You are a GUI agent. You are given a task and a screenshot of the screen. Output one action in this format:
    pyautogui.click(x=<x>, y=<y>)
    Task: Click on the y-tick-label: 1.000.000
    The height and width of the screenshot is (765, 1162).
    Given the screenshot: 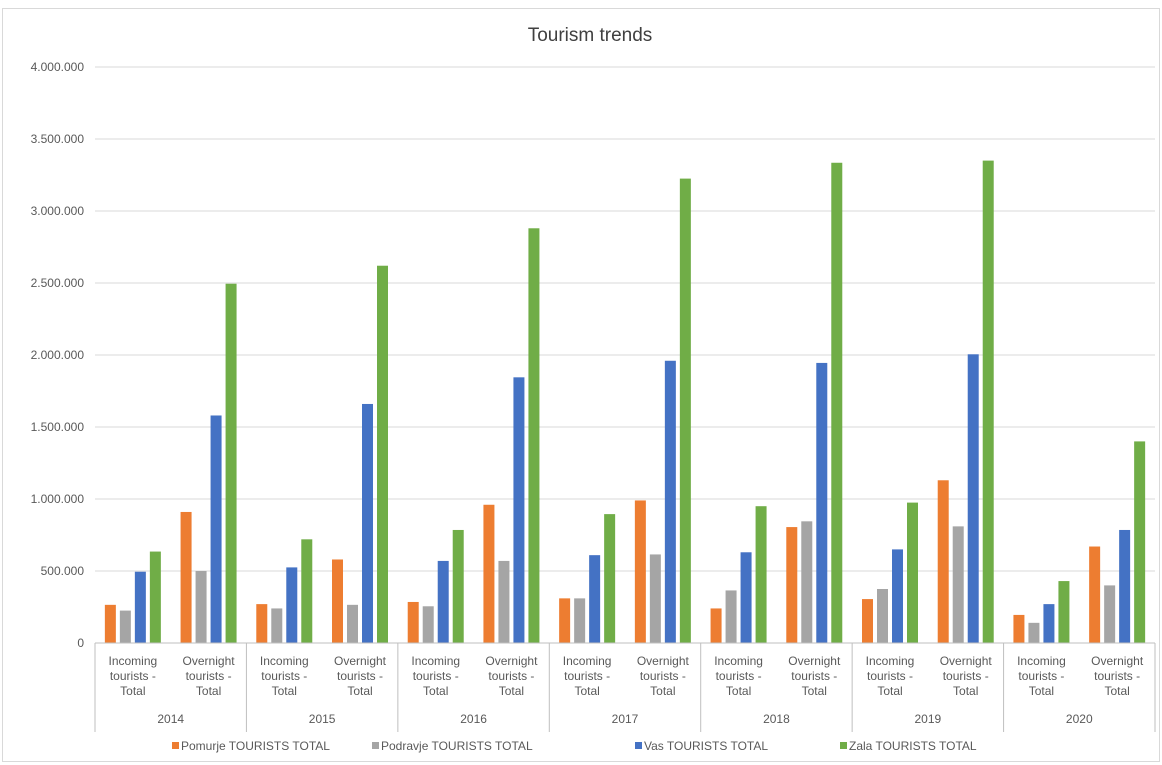 What is the action you would take?
    pyautogui.click(x=58, y=499)
    